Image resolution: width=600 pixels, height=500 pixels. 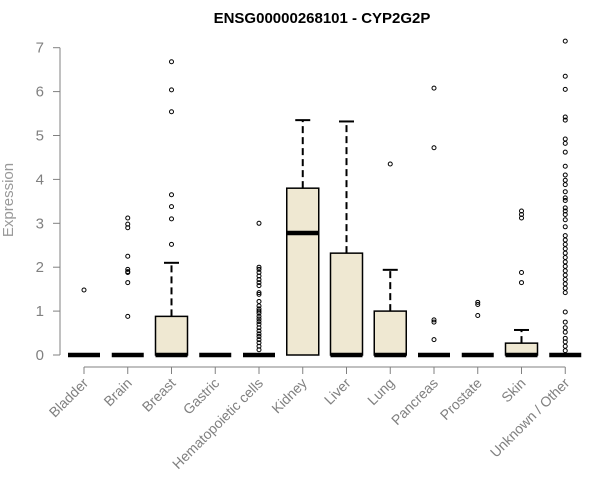 What do you see at coordinates (201, 396) in the screenshot?
I see `x-tick-label: Gastric` at bounding box center [201, 396].